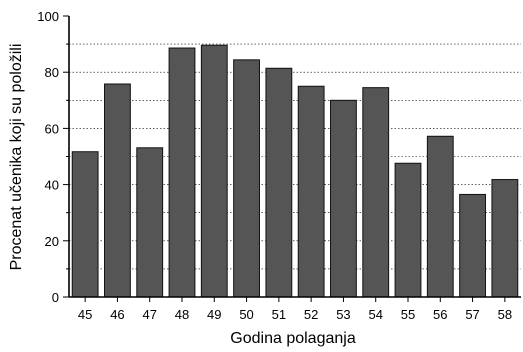  What do you see at coordinates (85, 314) in the screenshot?
I see `x-tick-label: 45` at bounding box center [85, 314].